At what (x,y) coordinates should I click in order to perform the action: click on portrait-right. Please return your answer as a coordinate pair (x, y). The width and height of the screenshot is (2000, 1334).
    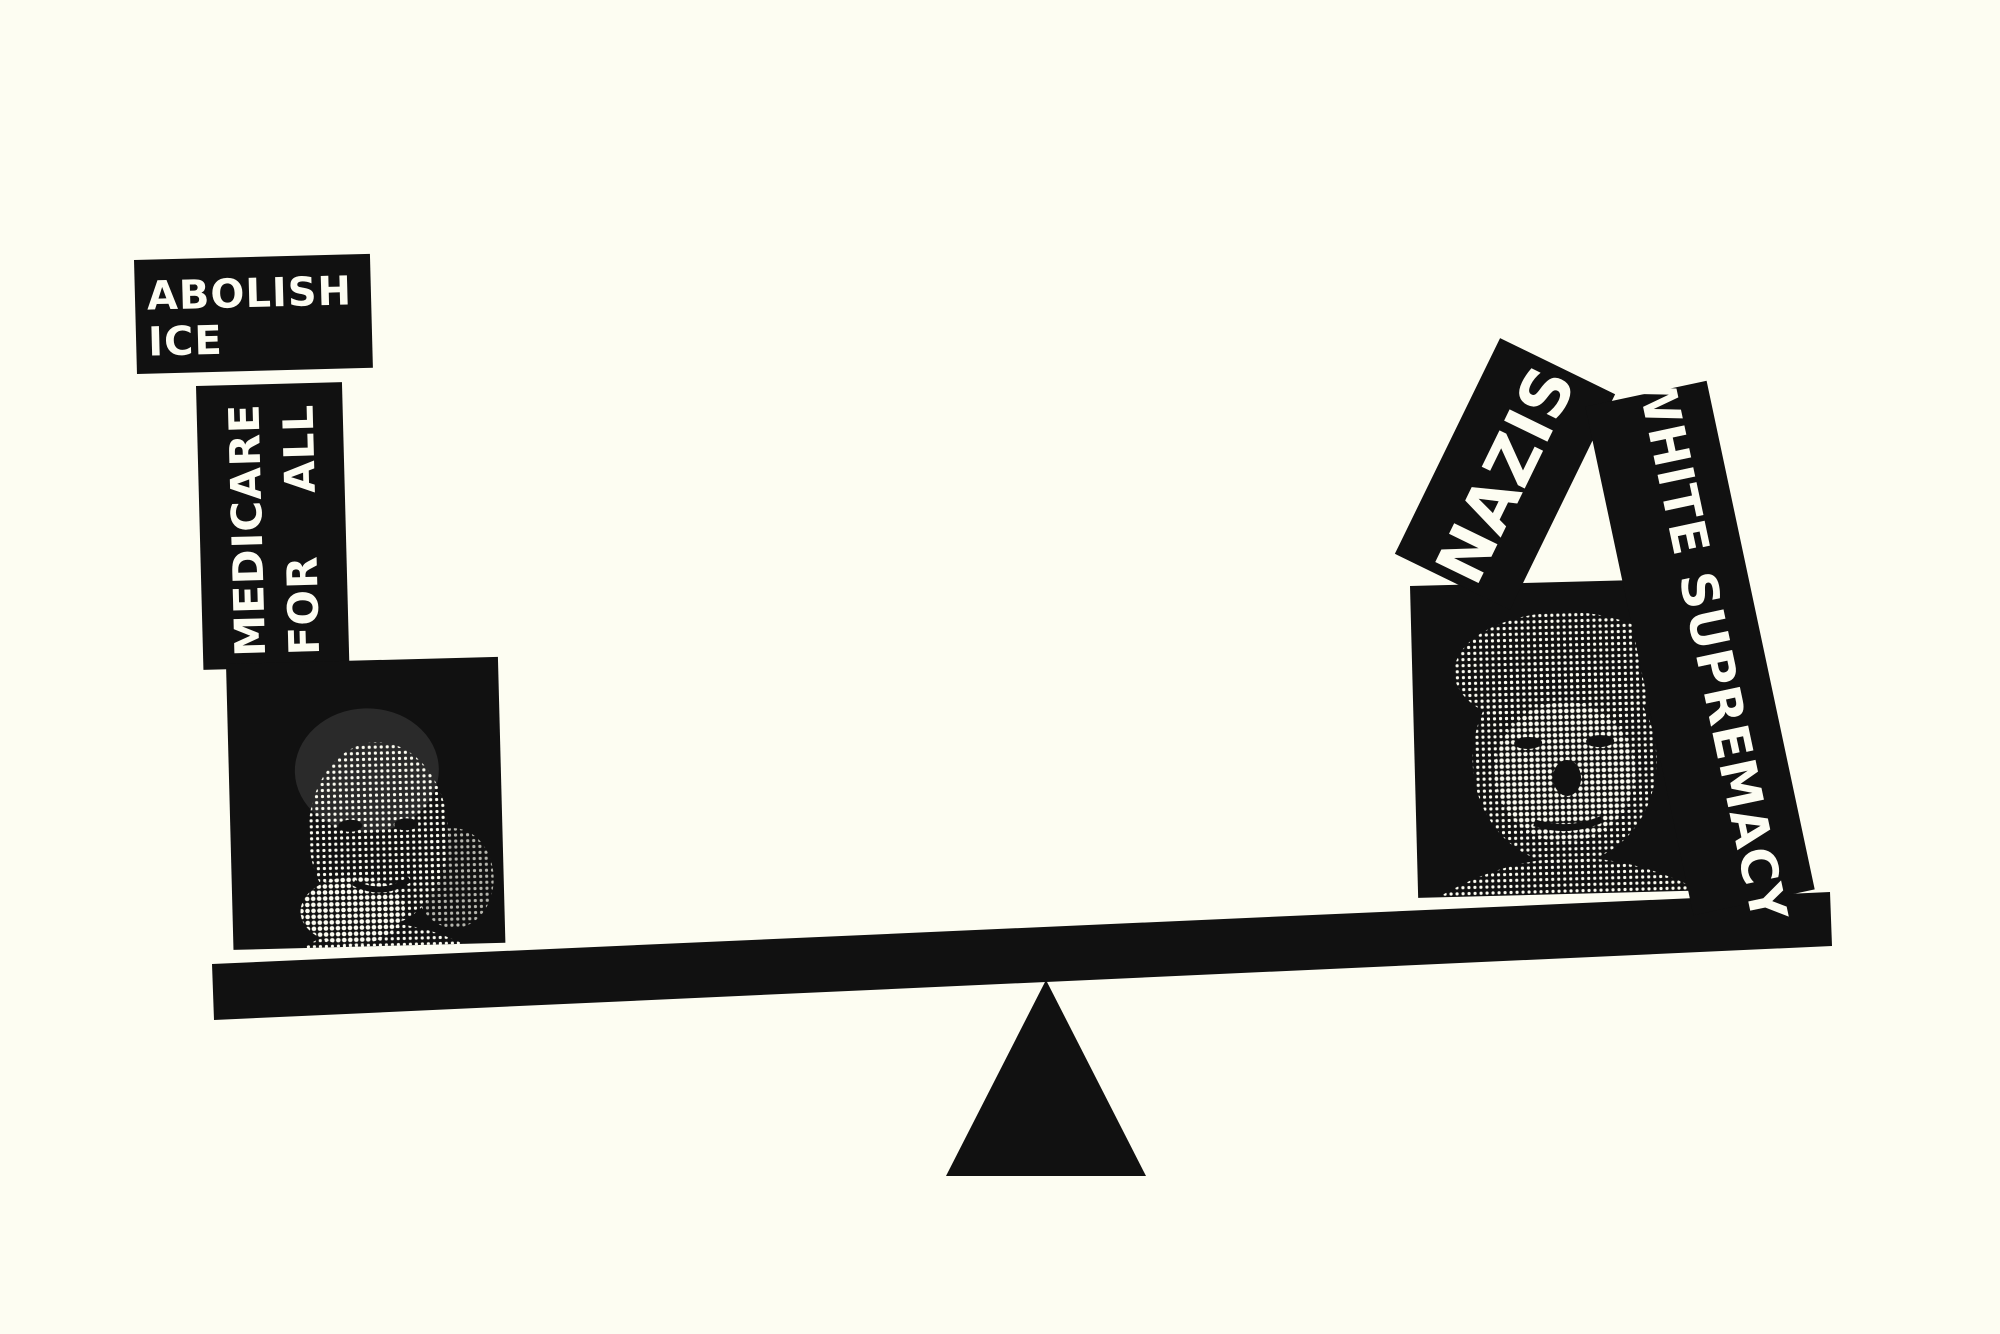
    Looking at the image, I should click on (1555, 738).